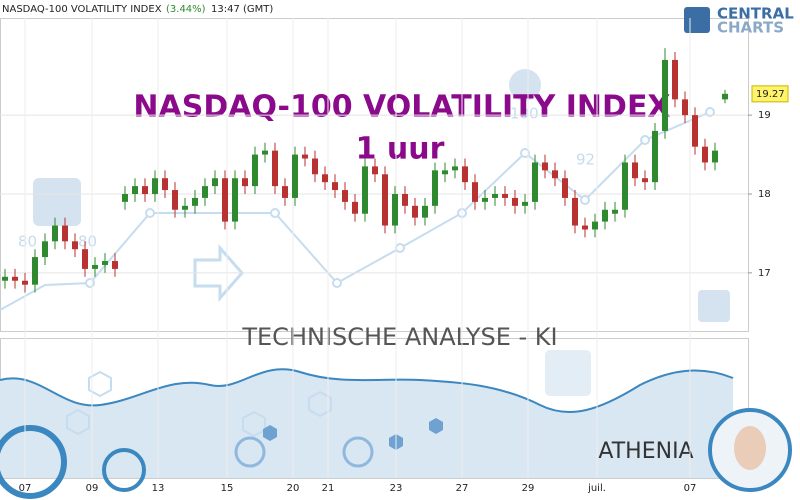  What do you see at coordinates (293, 488) in the screenshot?
I see `x-tick-label: 20` at bounding box center [293, 488].